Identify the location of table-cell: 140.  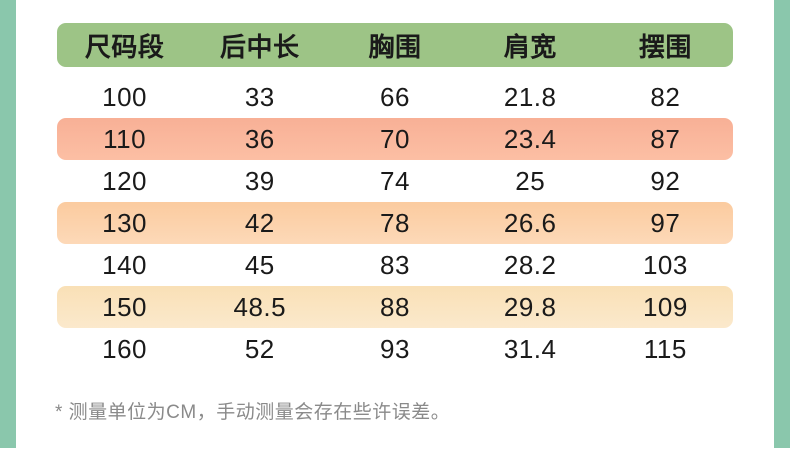
(125, 264).